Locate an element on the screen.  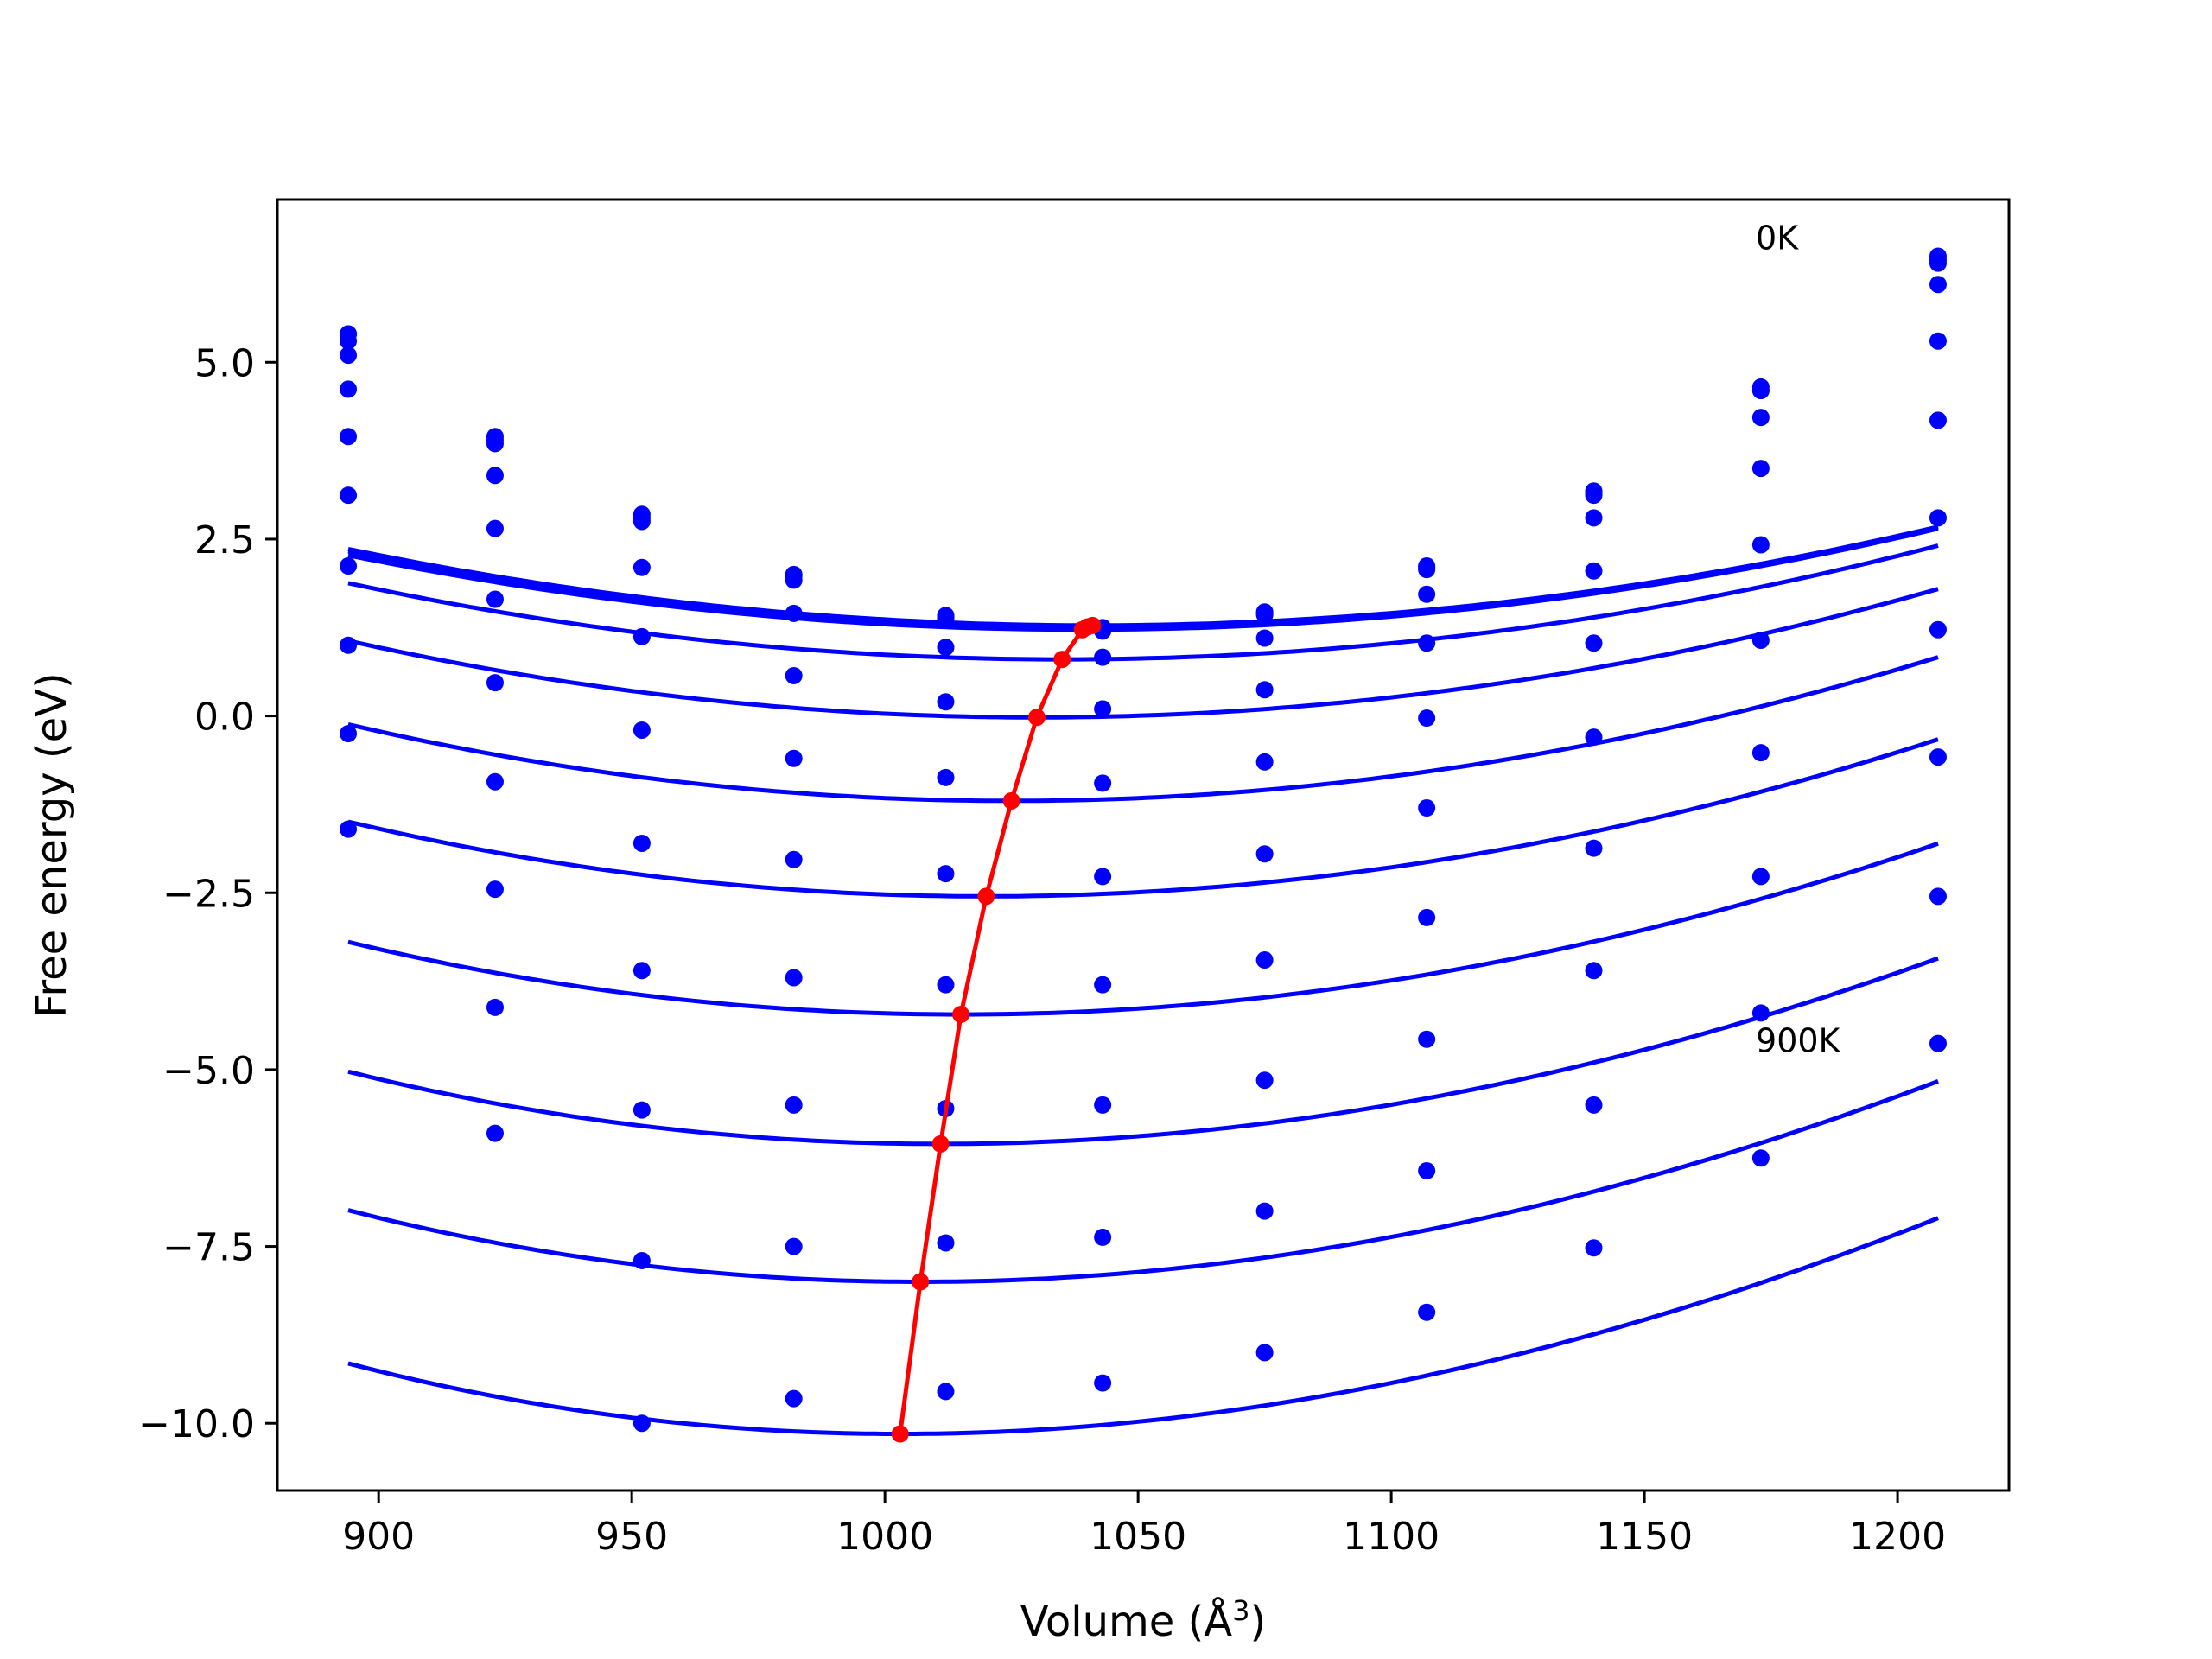
x-axis-label: Volume (Å3) is located at coordinates (1143, 1620).